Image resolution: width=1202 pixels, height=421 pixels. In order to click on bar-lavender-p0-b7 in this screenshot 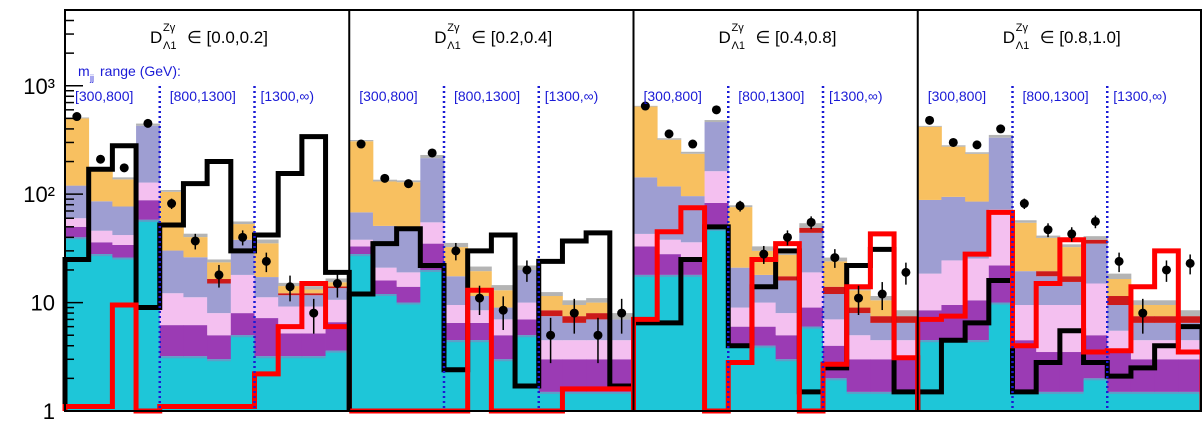, I will do `click(242, 257)`.